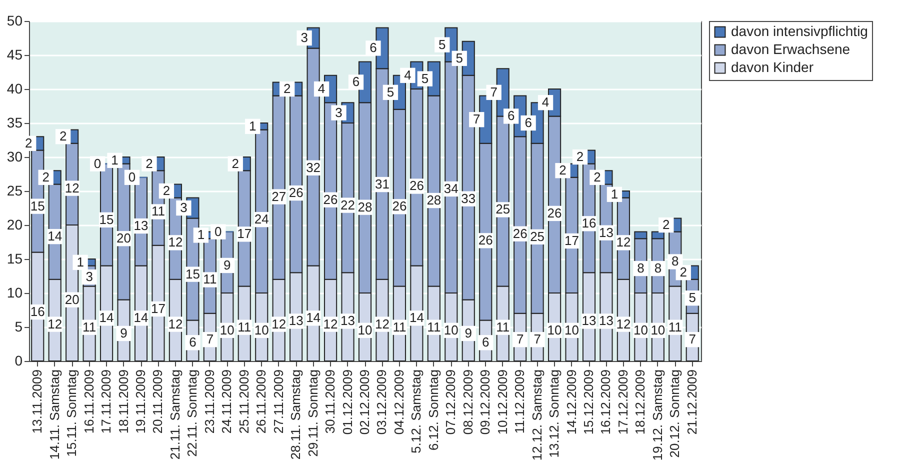 This screenshot has height=468, width=908. Describe the element at coordinates (261, 219) in the screenshot. I see `data-label: 24` at that location.